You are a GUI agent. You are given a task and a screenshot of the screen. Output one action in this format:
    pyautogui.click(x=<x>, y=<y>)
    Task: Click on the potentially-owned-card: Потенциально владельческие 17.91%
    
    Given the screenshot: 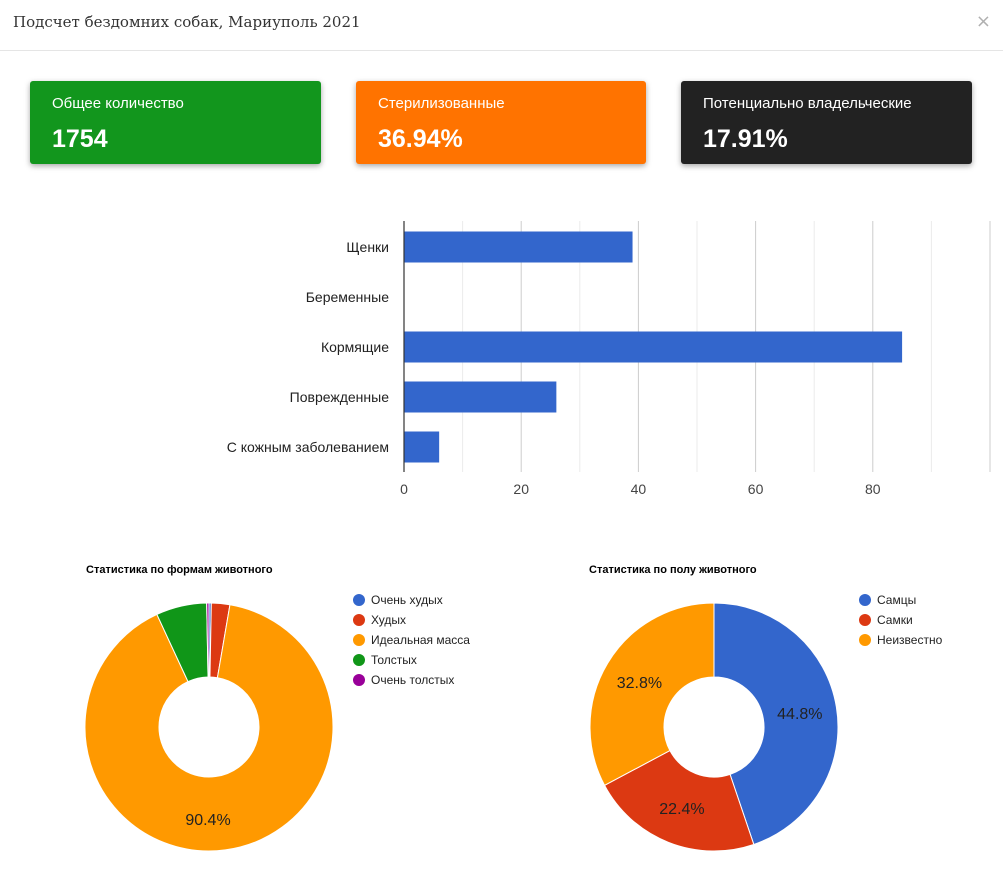 What is the action you would take?
    pyautogui.click(x=826, y=122)
    